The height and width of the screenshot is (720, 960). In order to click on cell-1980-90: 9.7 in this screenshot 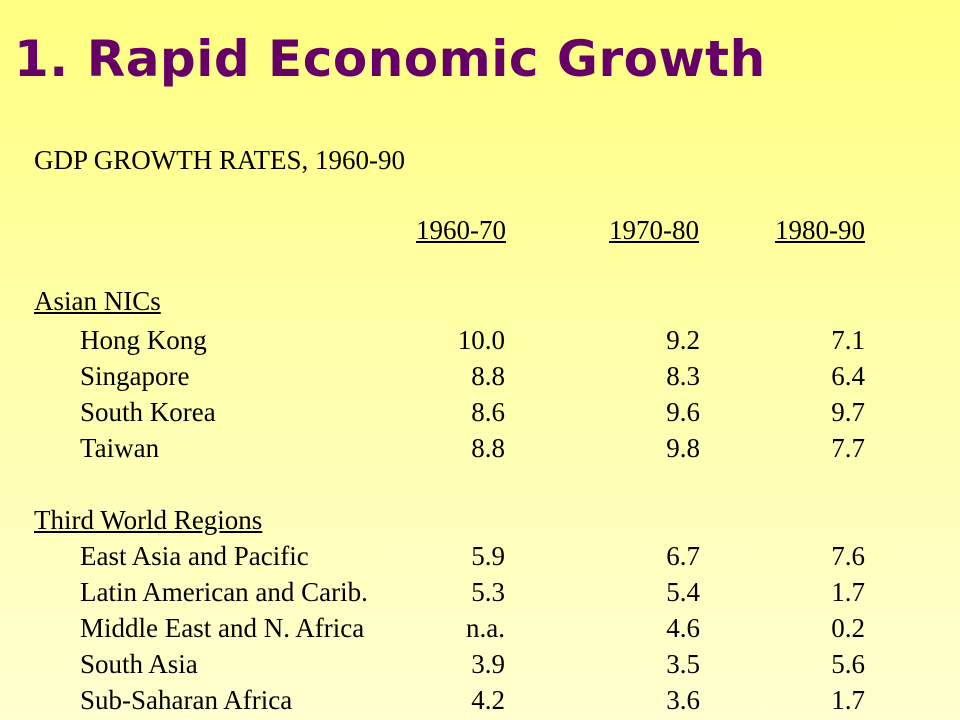, I will do `click(848, 412)`.